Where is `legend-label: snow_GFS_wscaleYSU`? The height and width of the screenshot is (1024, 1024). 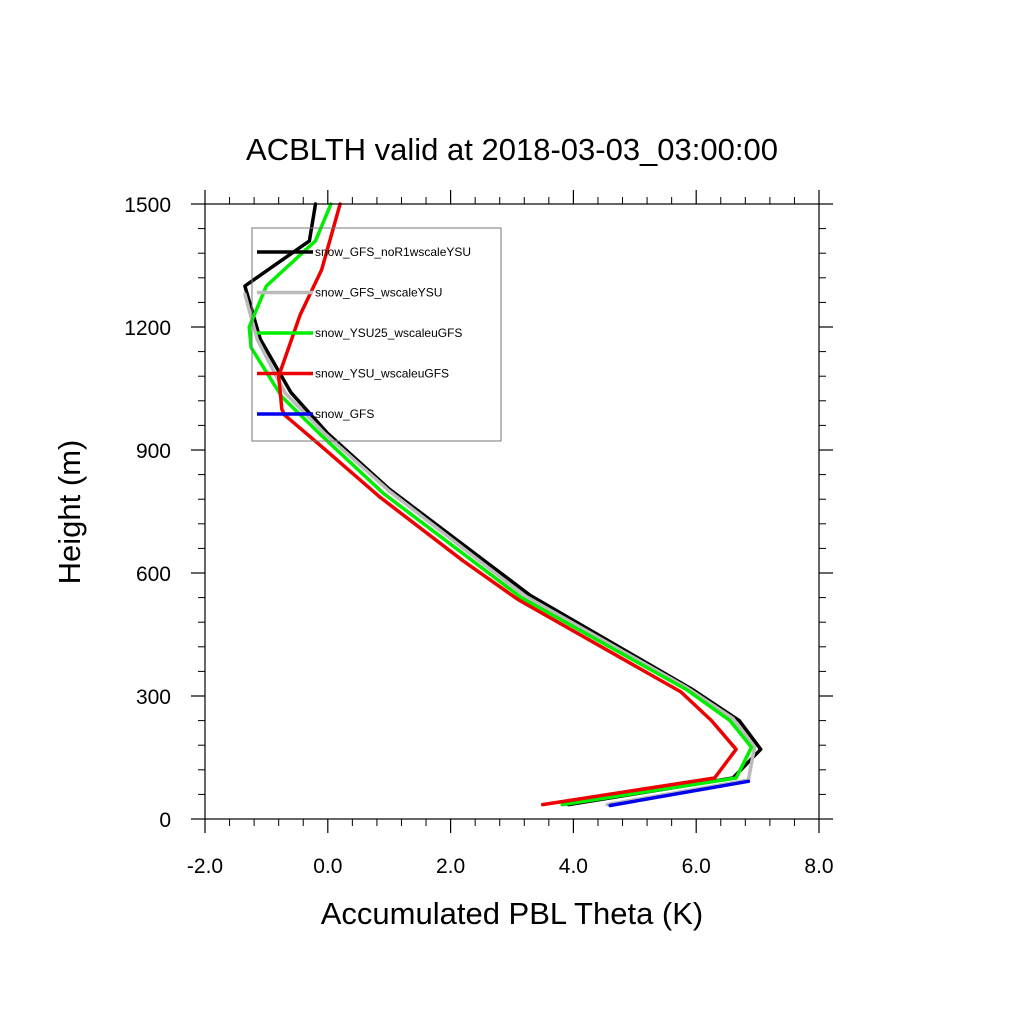 legend-label: snow_GFS_wscaleYSU is located at coordinates (378, 293).